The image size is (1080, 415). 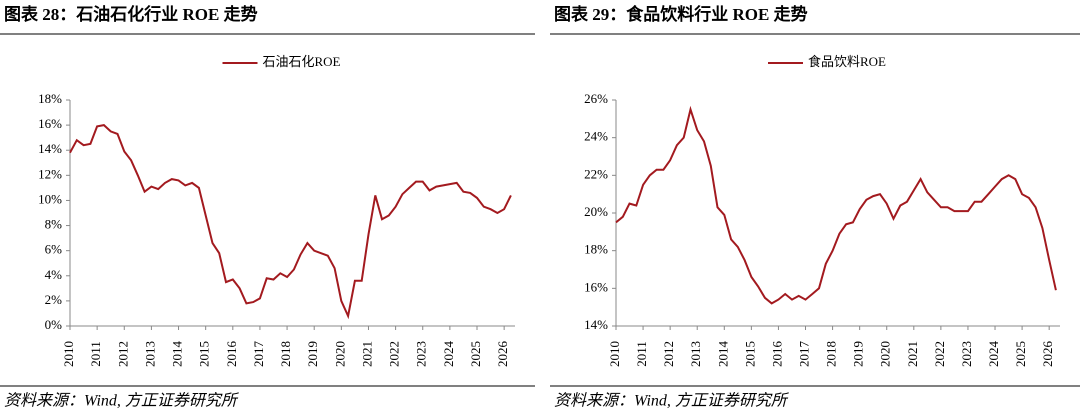 I want to click on y-tick-label: 20%, so click(x=596, y=211).